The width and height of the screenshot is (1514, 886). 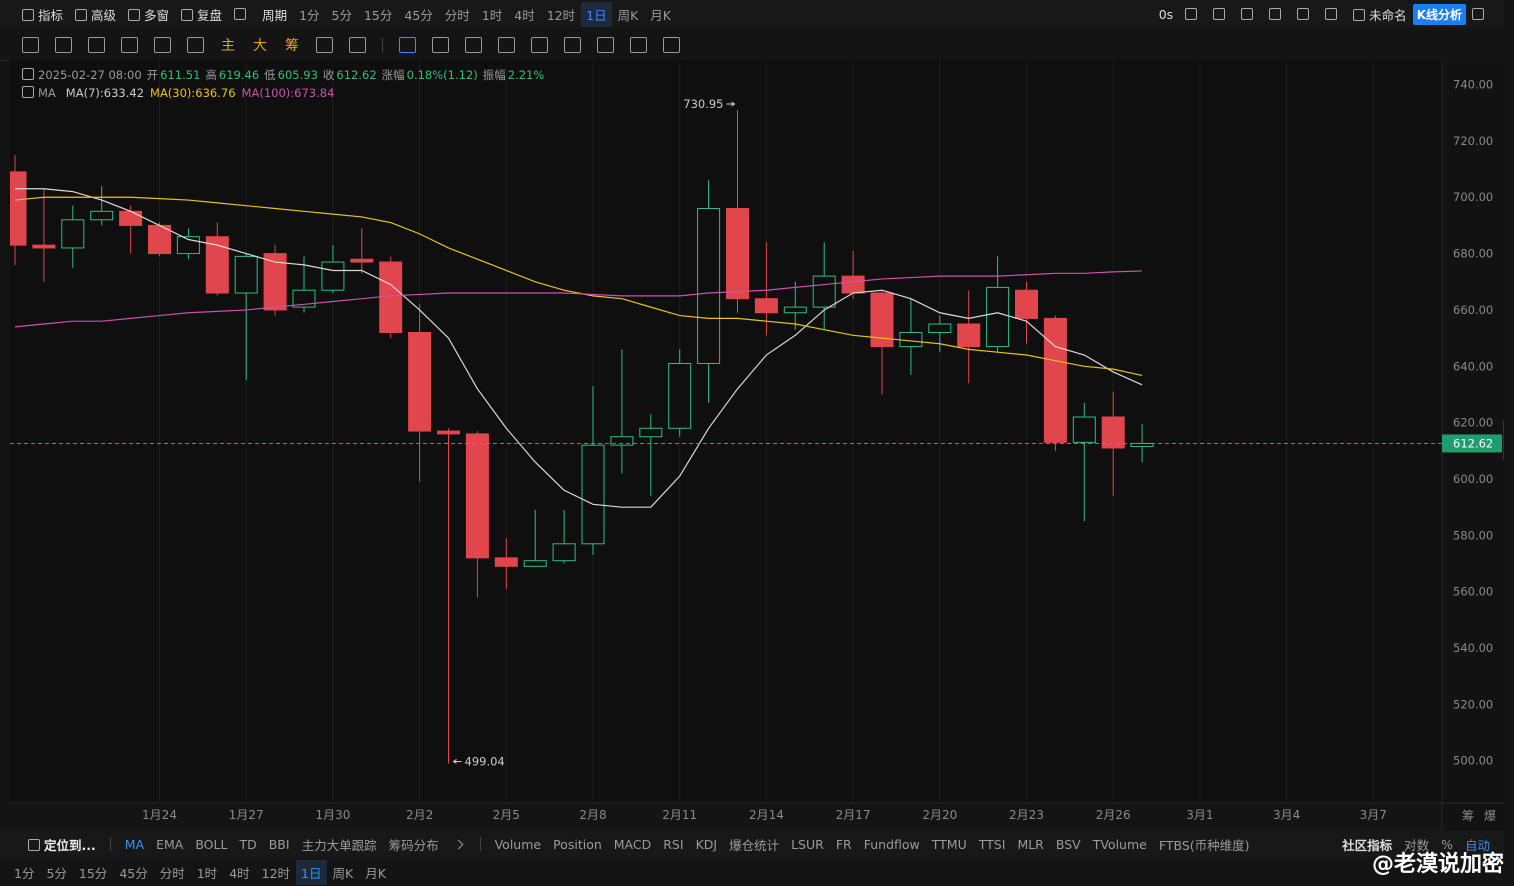 I want to click on toolbar-label: 高级, so click(x=104, y=15).